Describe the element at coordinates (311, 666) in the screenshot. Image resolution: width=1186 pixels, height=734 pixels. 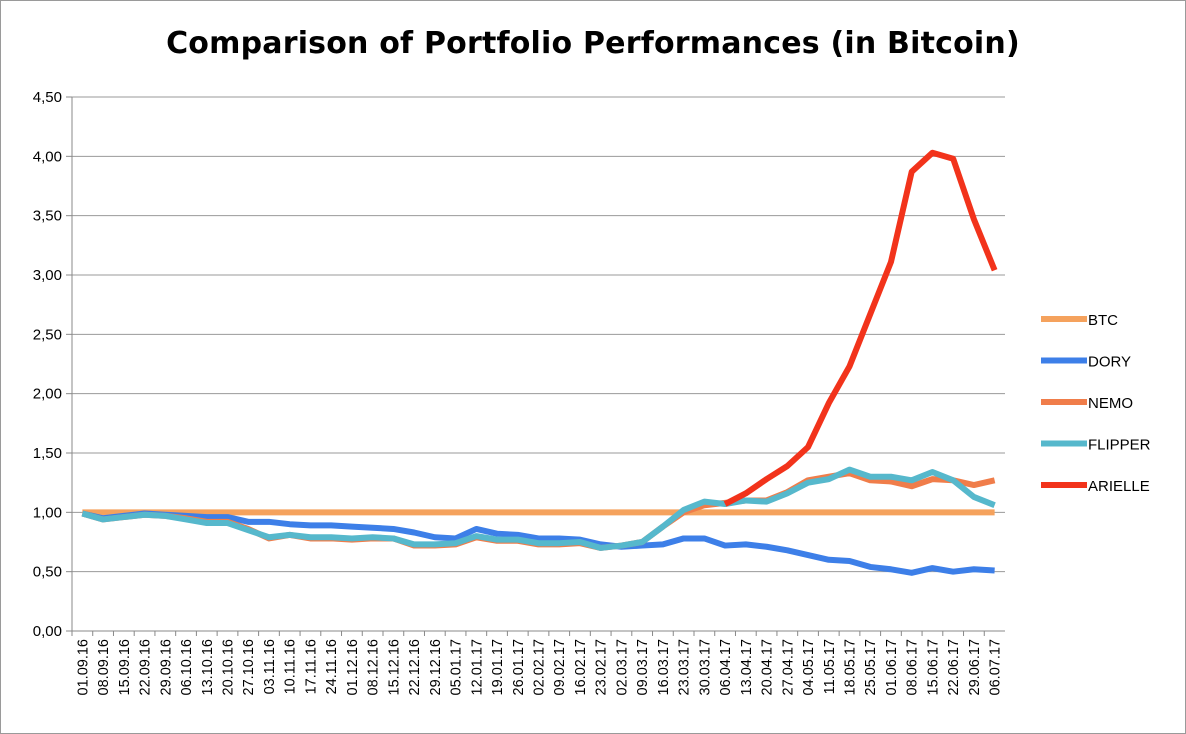
I see `x-tick-label: 17.11.16` at that location.